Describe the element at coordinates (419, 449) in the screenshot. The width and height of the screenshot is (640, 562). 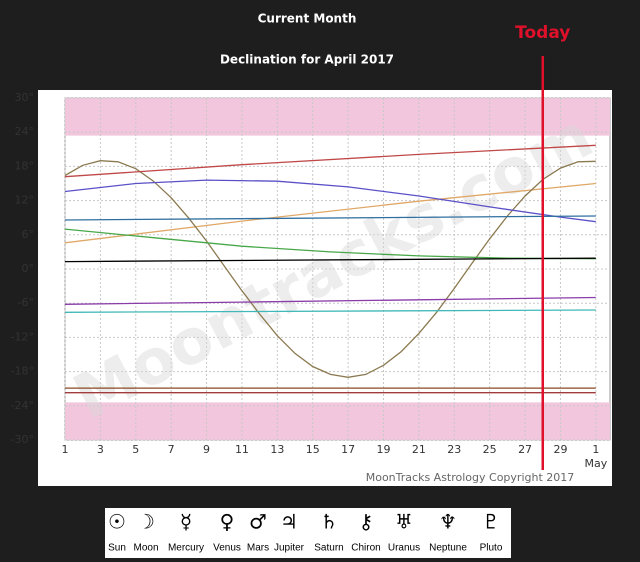
I see `x-tick-label: 21` at that location.